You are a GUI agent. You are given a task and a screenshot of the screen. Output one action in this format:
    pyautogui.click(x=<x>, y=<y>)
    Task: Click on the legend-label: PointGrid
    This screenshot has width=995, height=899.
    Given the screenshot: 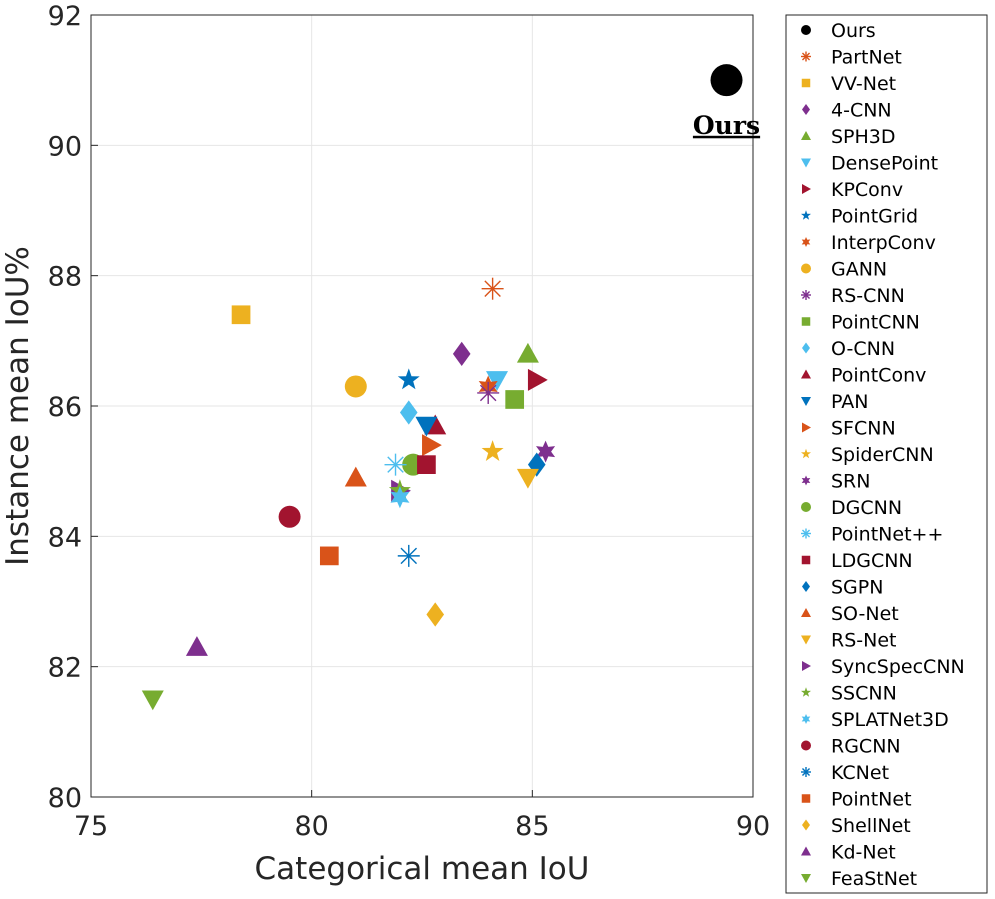 What is the action you would take?
    pyautogui.click(x=874, y=217)
    